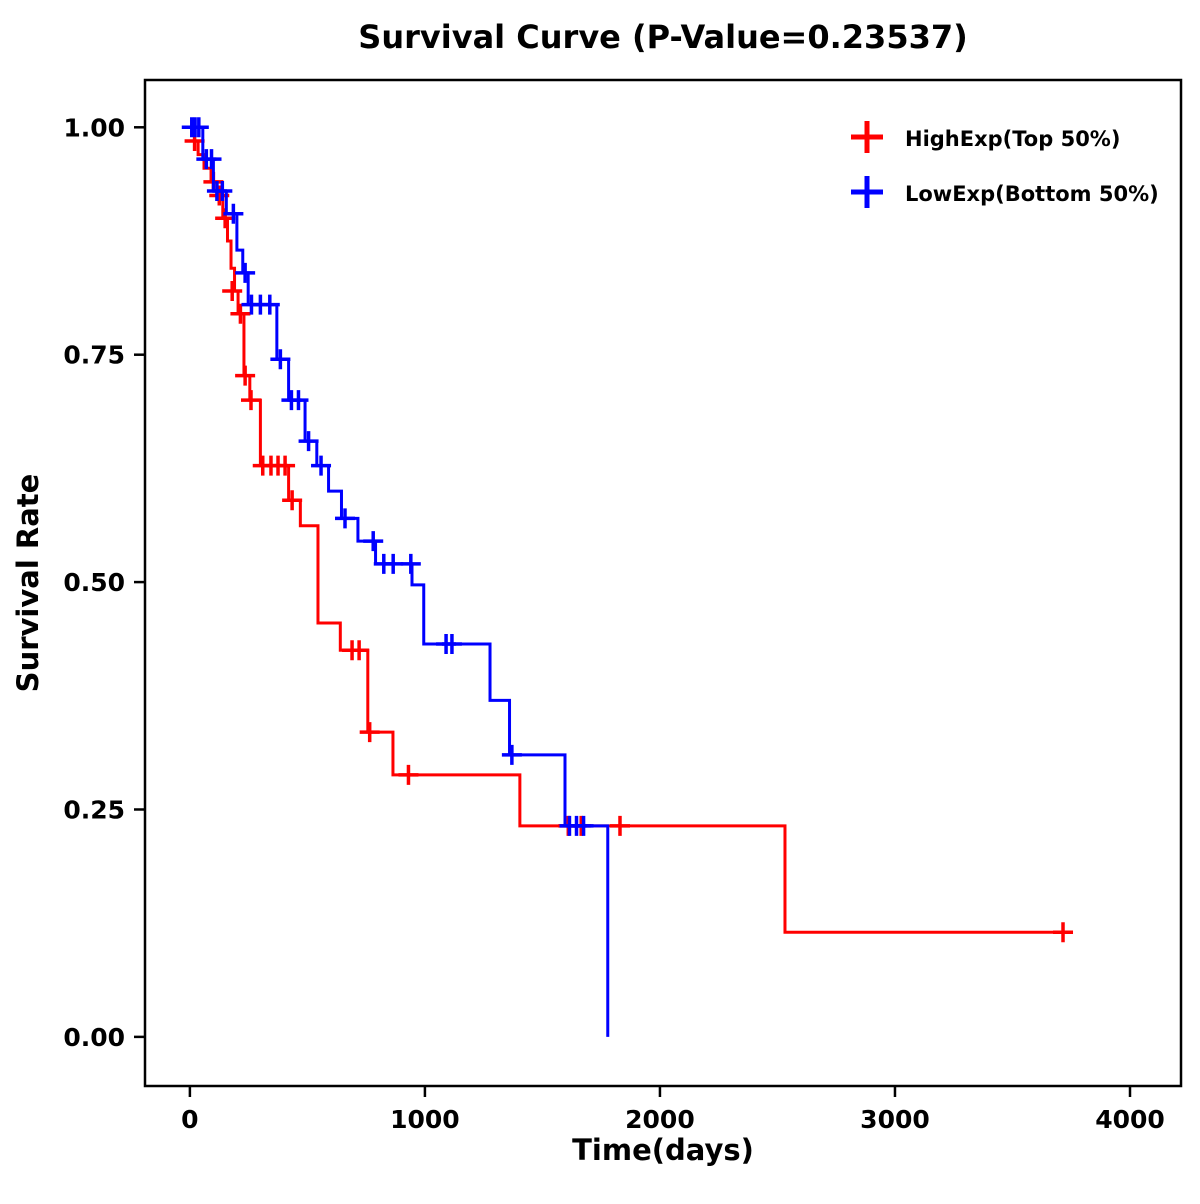 This screenshot has width=1200, height=1204. What do you see at coordinates (662, 37) in the screenshot?
I see `chart-title: Survival Curve (P-Value=0.23537)` at bounding box center [662, 37].